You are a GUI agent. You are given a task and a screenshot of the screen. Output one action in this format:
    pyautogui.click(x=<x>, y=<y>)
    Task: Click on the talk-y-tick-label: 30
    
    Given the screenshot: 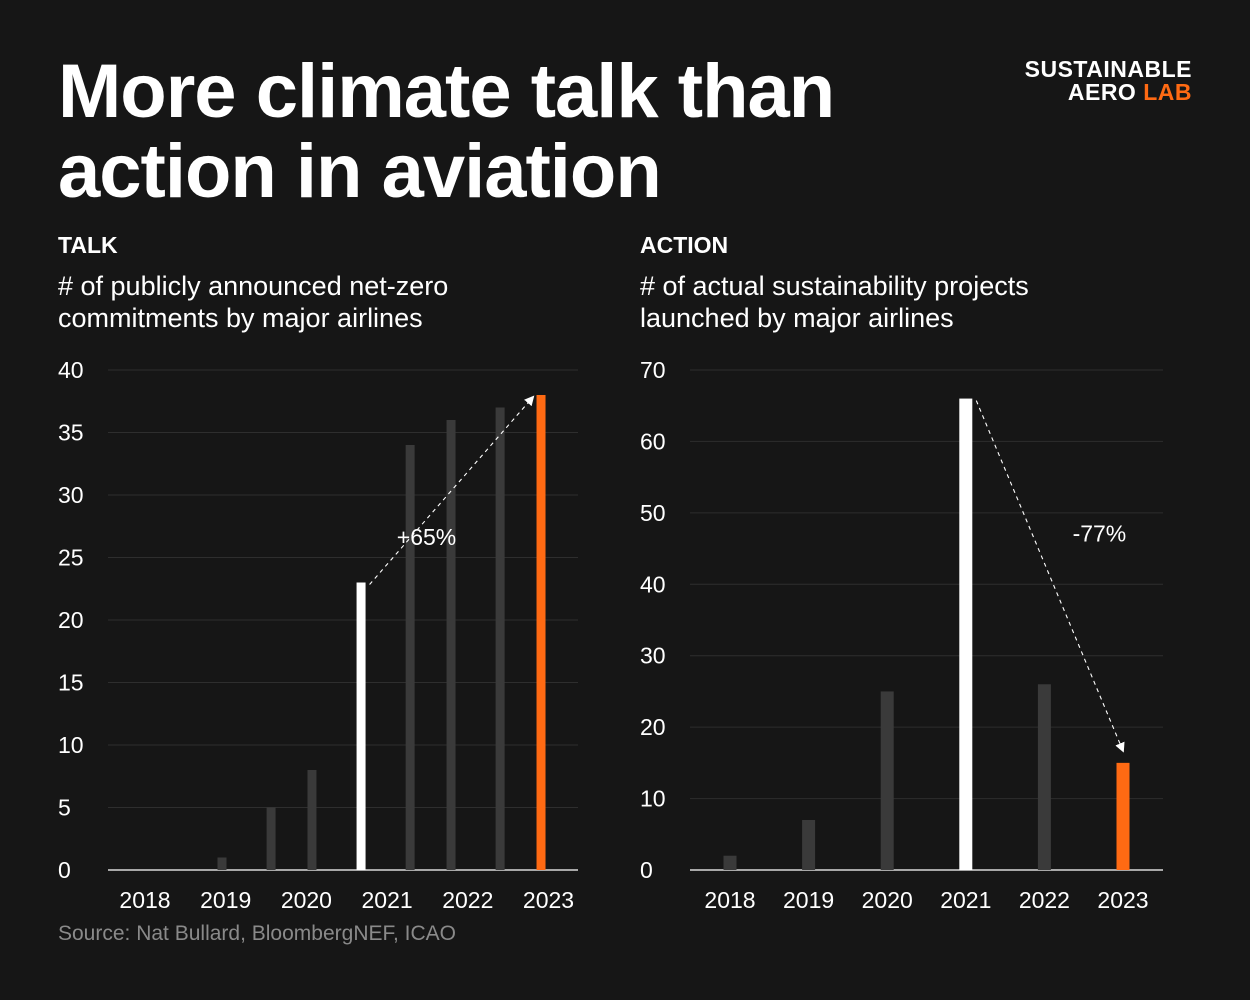 What is the action you would take?
    pyautogui.click(x=71, y=495)
    